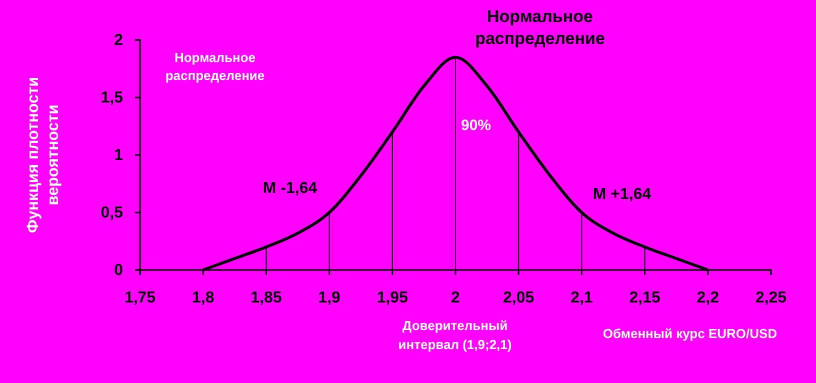 The image size is (816, 383). I want to click on y-tick-label: 1,5, so click(112, 98).